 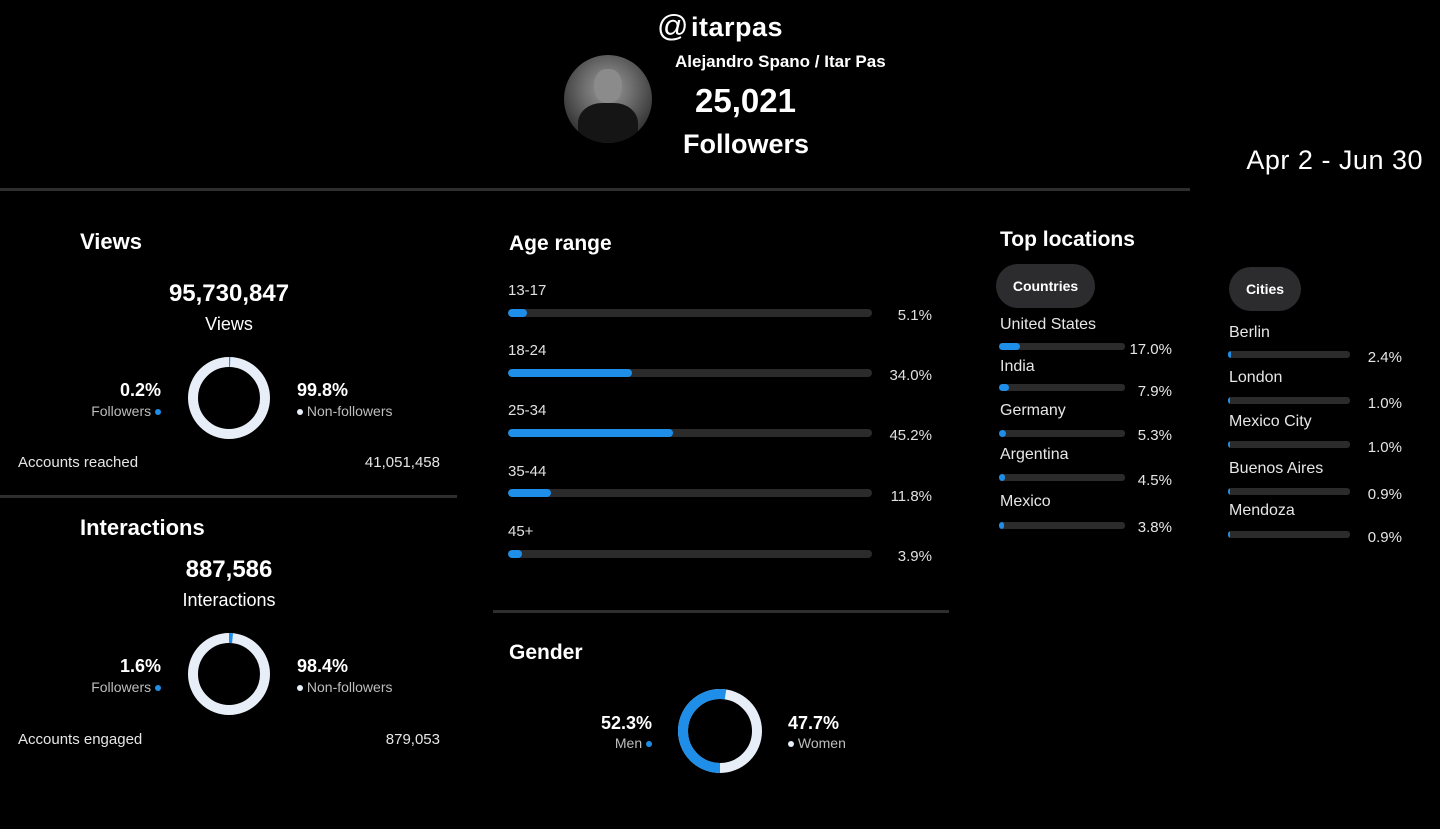 What do you see at coordinates (1154, 391) in the screenshot?
I see `country-value: 7.9%` at bounding box center [1154, 391].